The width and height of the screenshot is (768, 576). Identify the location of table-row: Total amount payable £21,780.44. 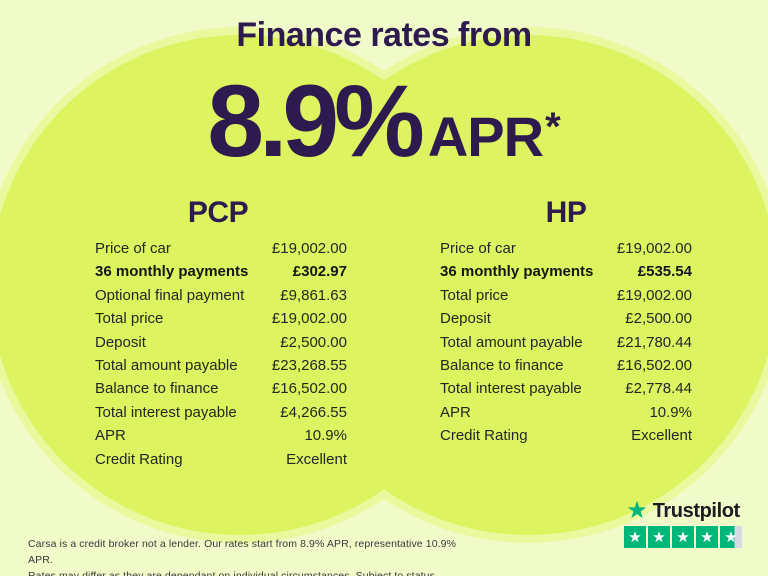
(566, 342).